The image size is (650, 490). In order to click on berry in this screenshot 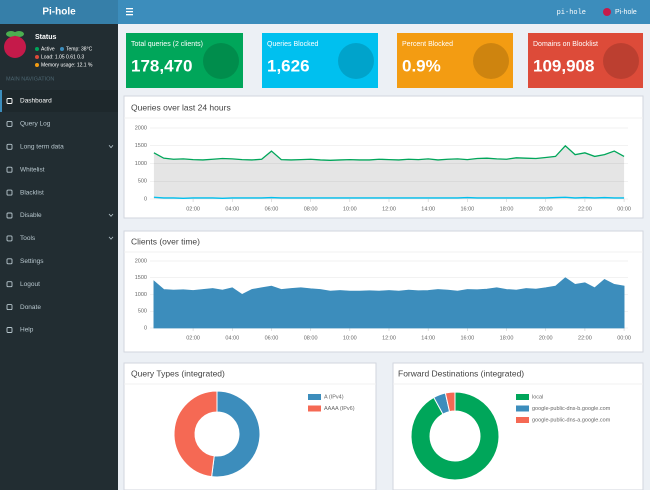, I will do `click(15, 47)`.